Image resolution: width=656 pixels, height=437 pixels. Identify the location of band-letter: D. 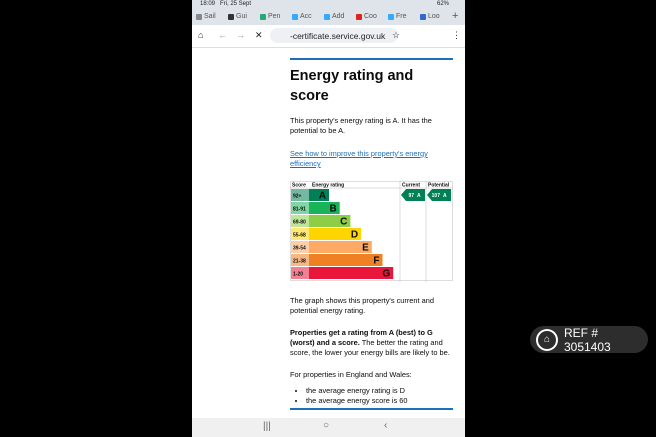
(354, 235).